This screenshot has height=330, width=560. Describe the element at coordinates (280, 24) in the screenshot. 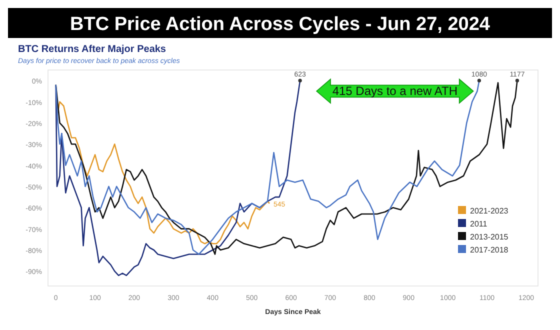

I see `chart-title: BTC Price Action Across Cycles - Jun 27, 2024` at that location.